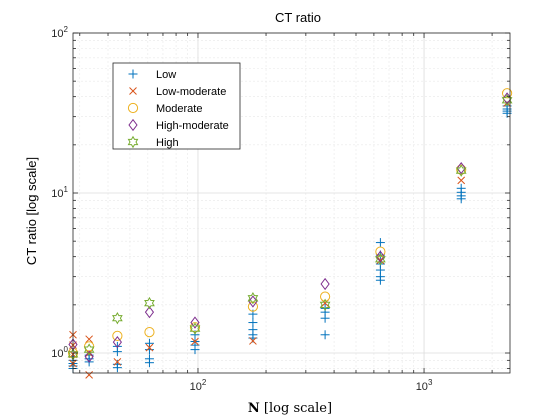 The image size is (560, 420). I want to click on legend-label: Low-moderate, so click(191, 92).